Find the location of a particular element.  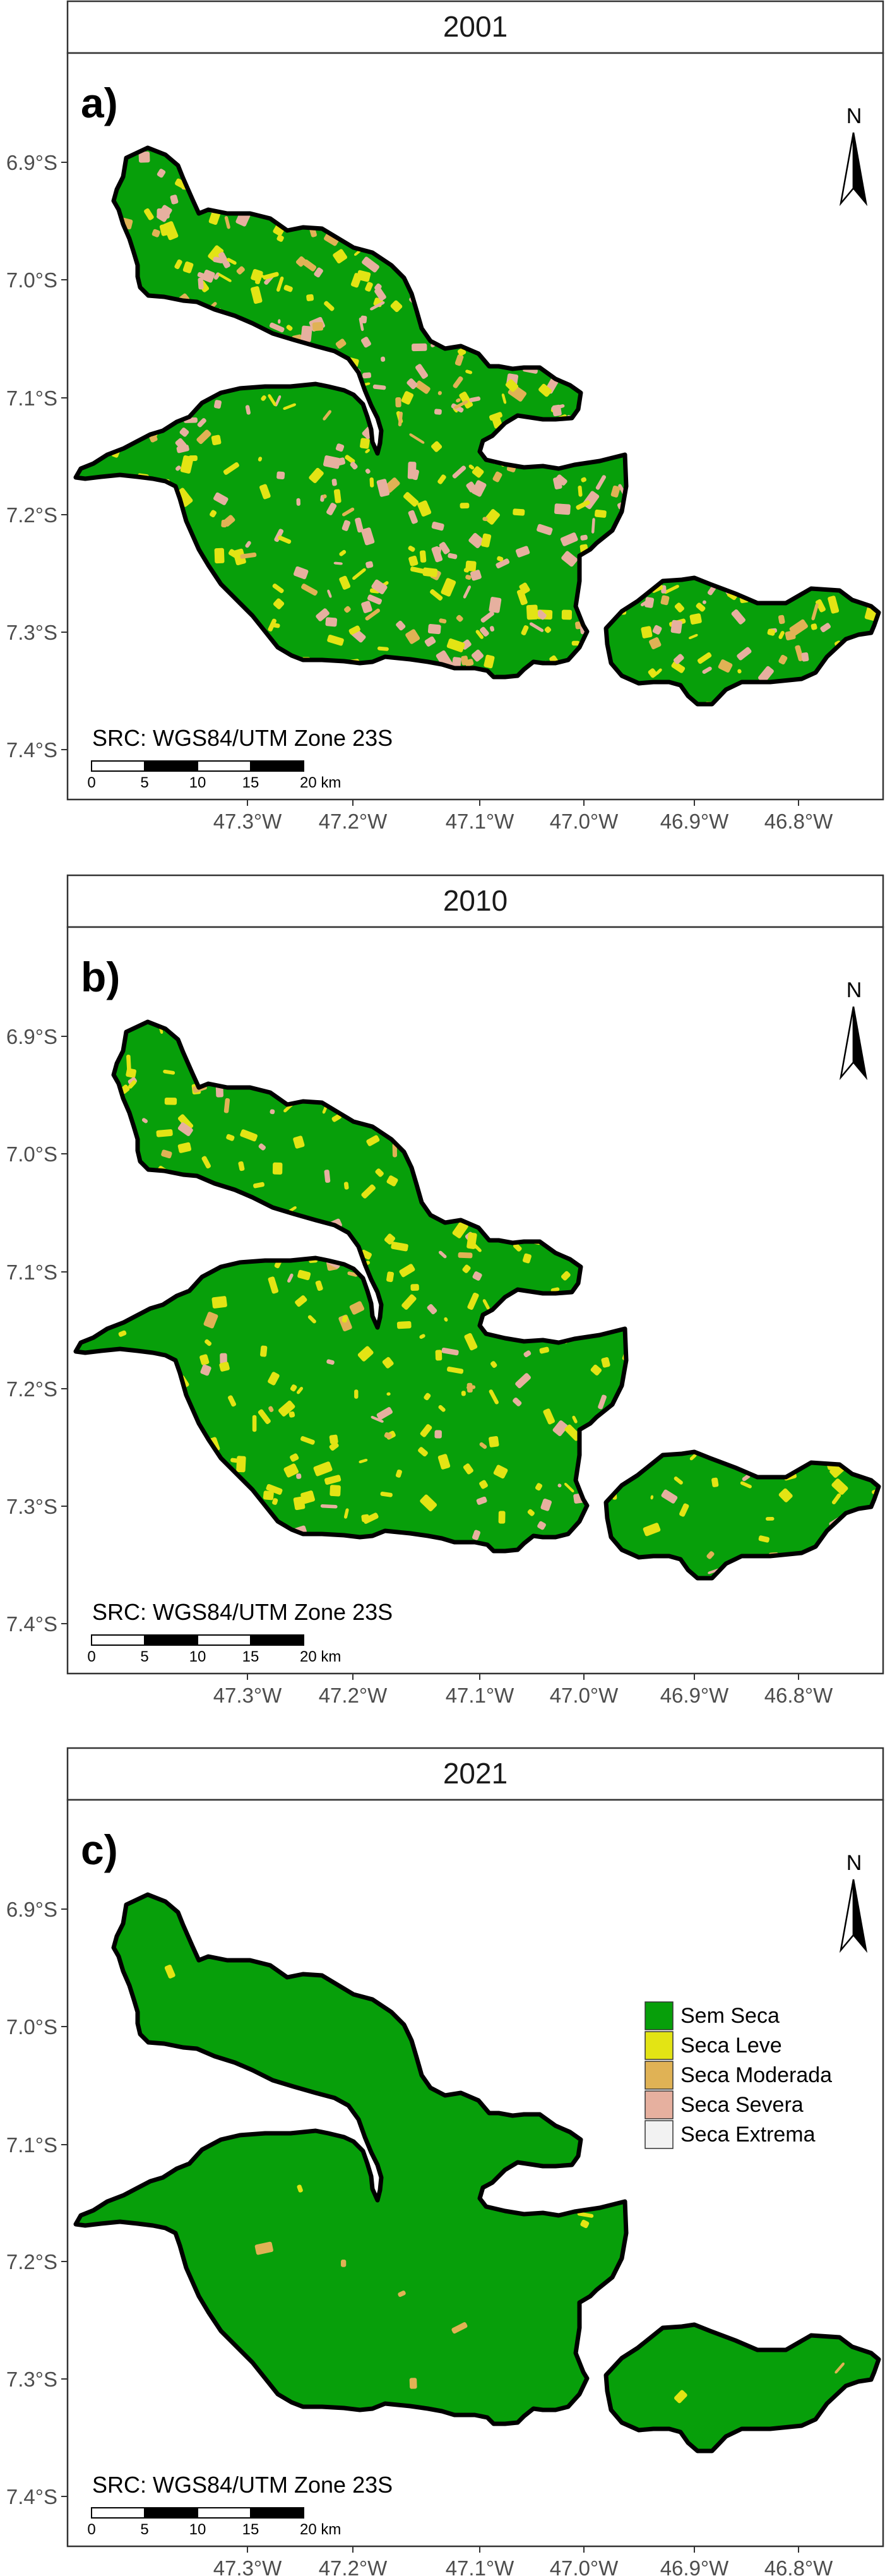

panel-letter: b) is located at coordinates (100, 977).